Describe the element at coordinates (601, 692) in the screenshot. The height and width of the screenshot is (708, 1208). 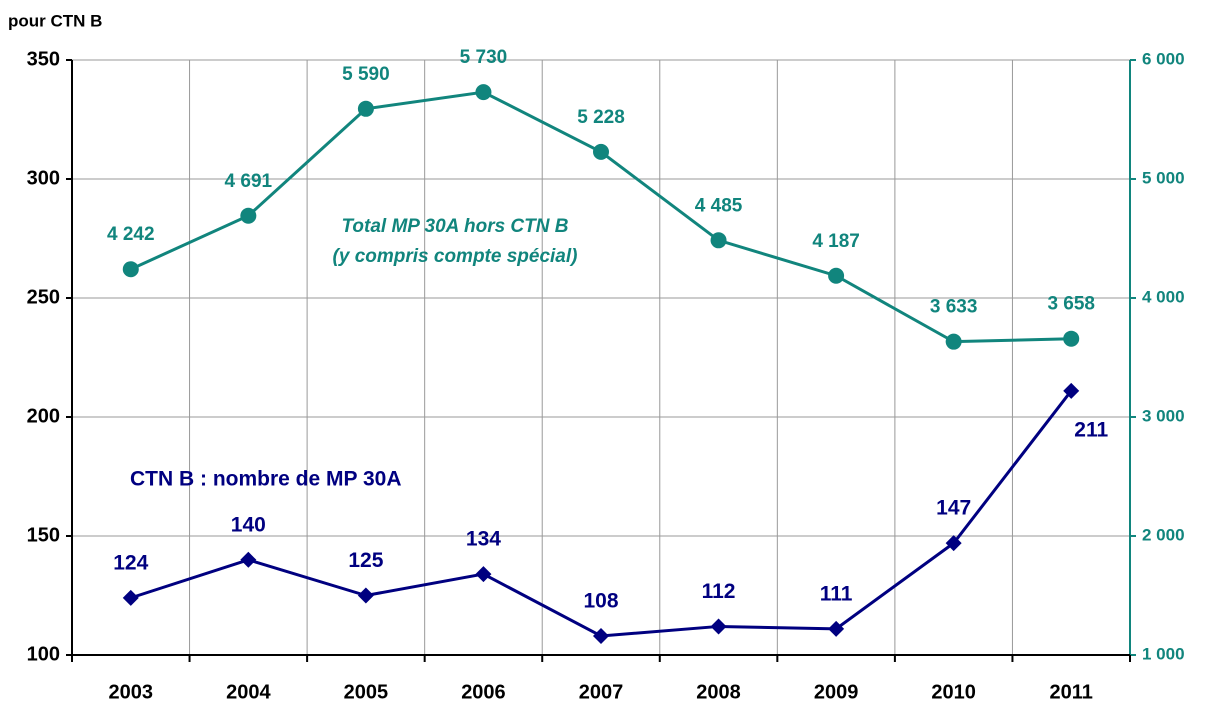
I see `x-tick-label: 2007` at that location.